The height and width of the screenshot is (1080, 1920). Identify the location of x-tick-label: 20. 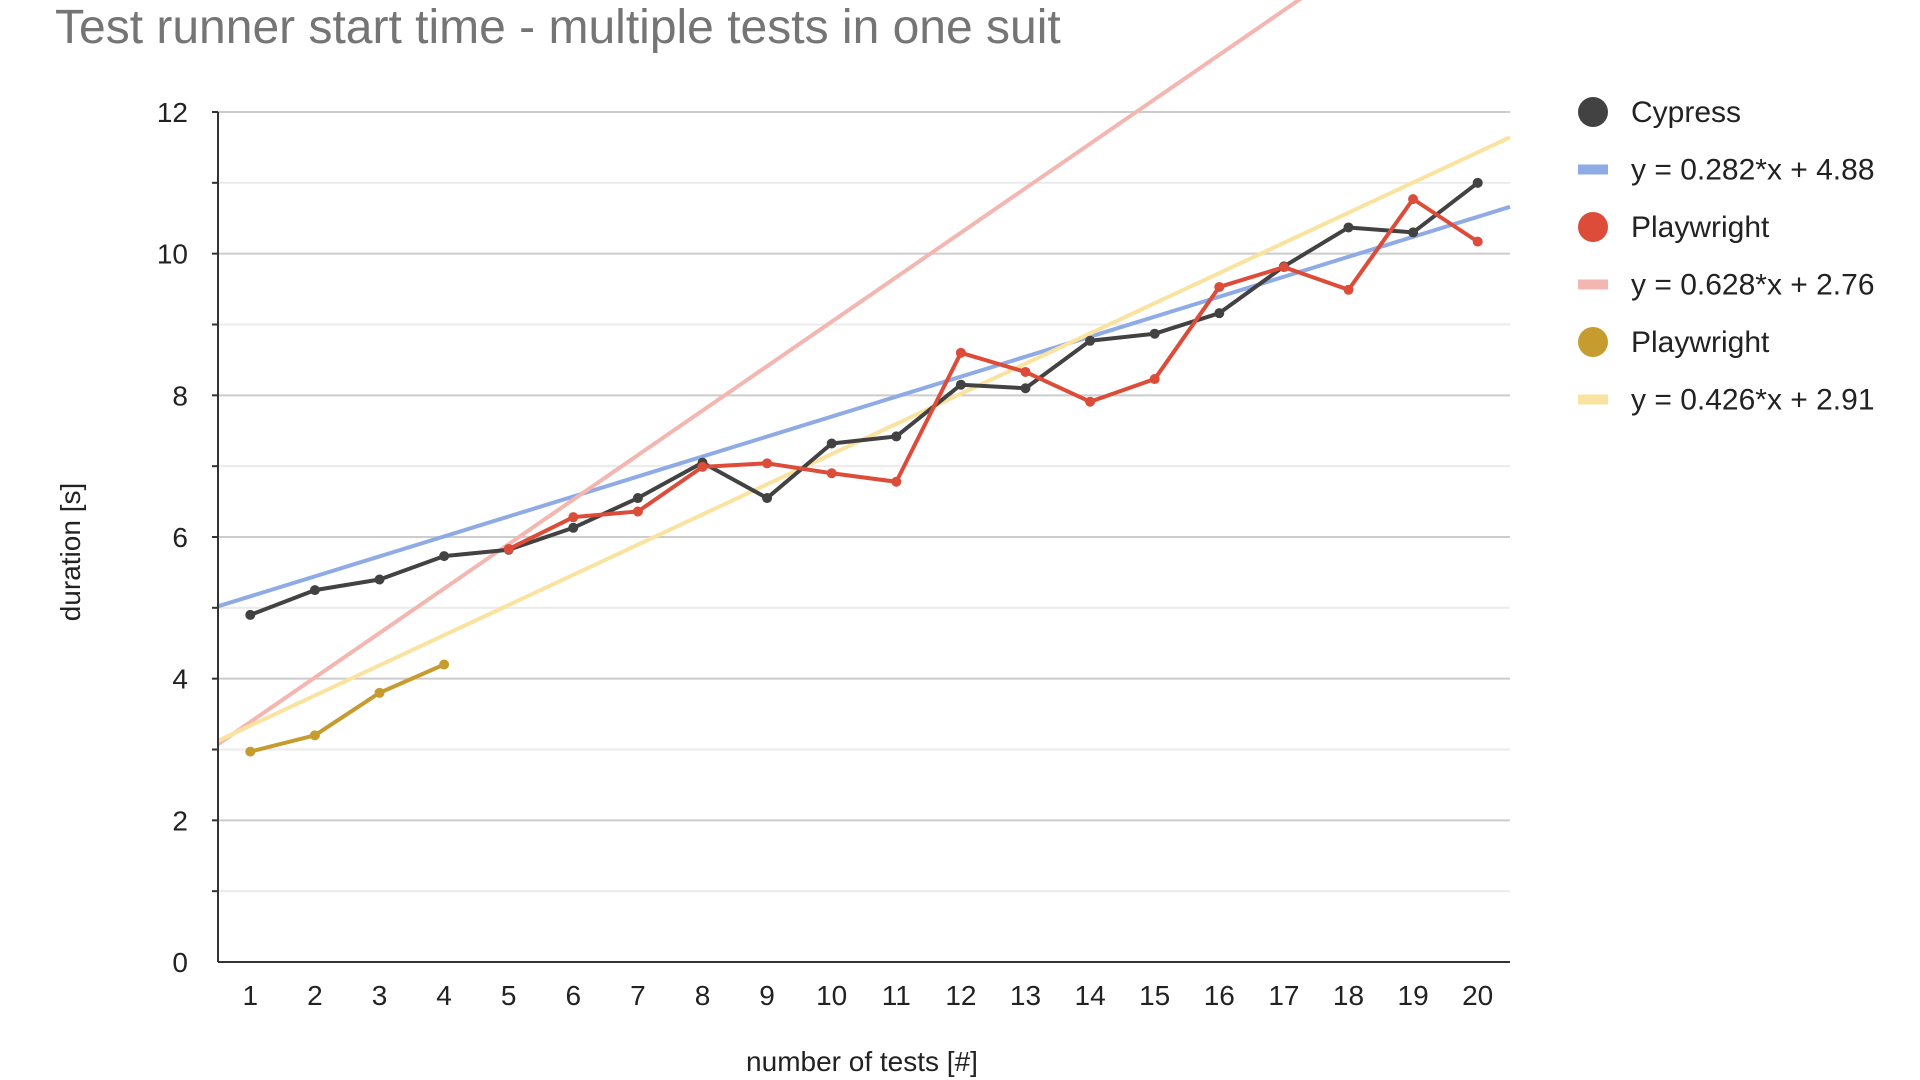
(1477, 995).